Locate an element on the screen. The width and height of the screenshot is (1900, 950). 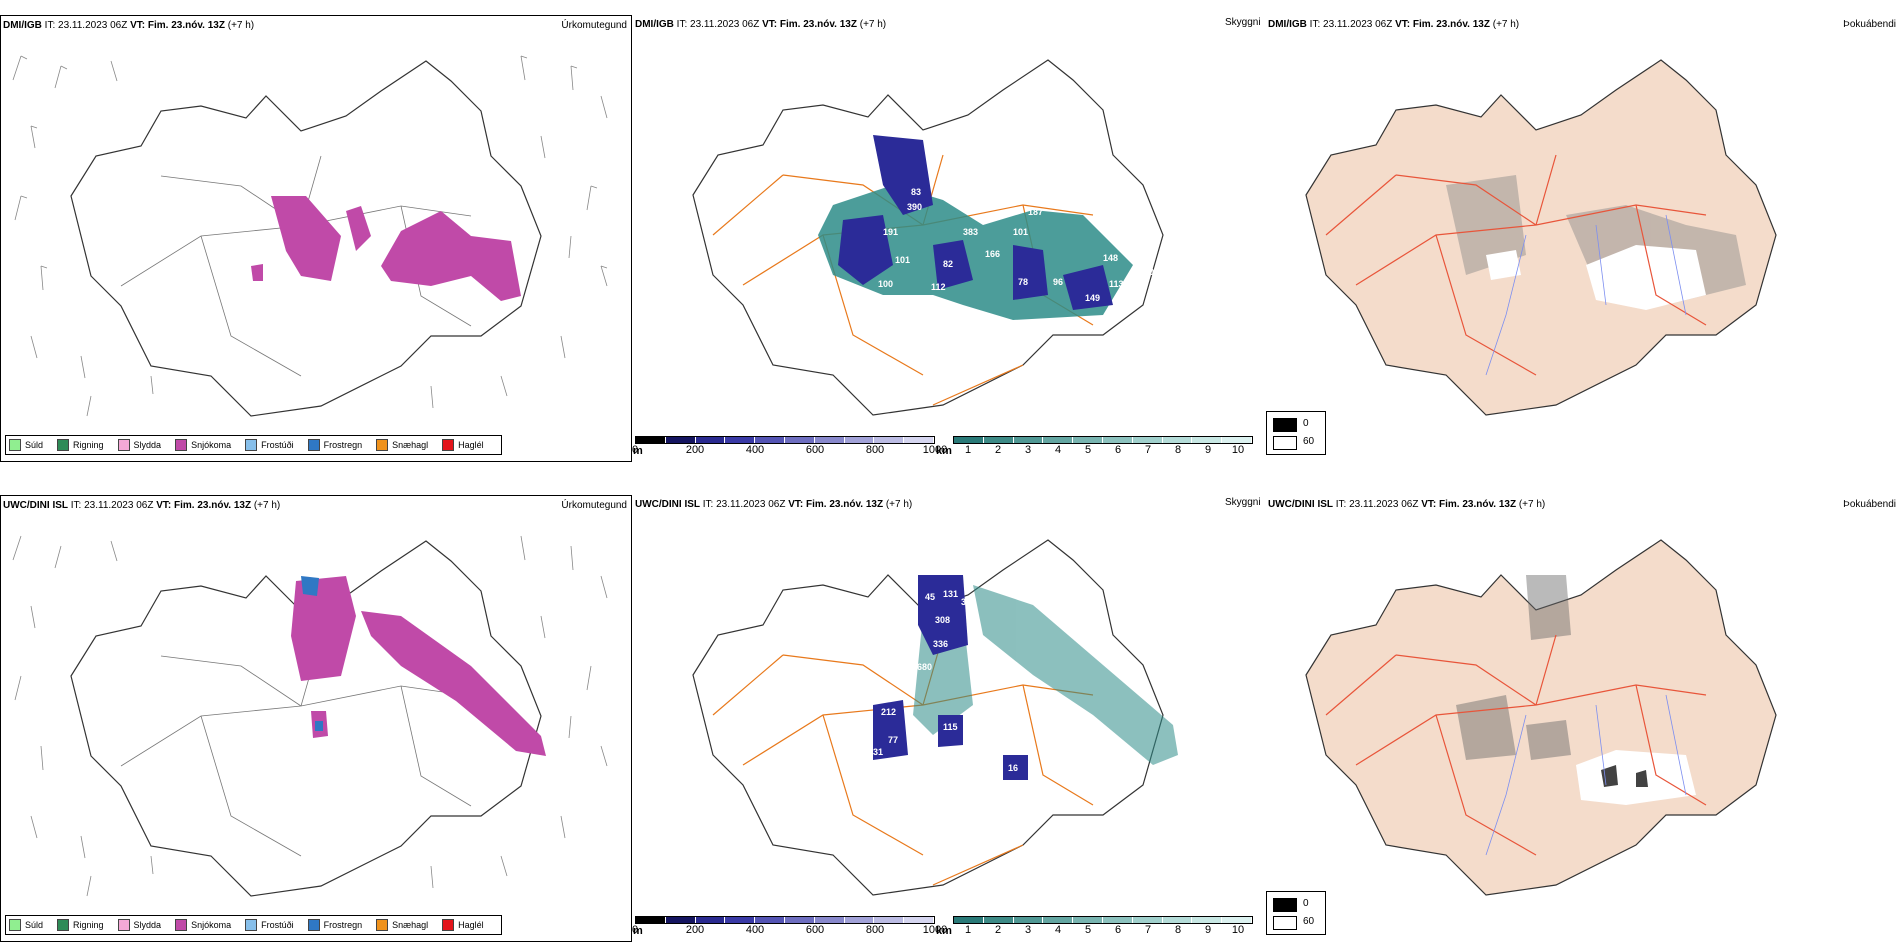
model-name: UWC/DINI ISL is located at coordinates (1300, 504).